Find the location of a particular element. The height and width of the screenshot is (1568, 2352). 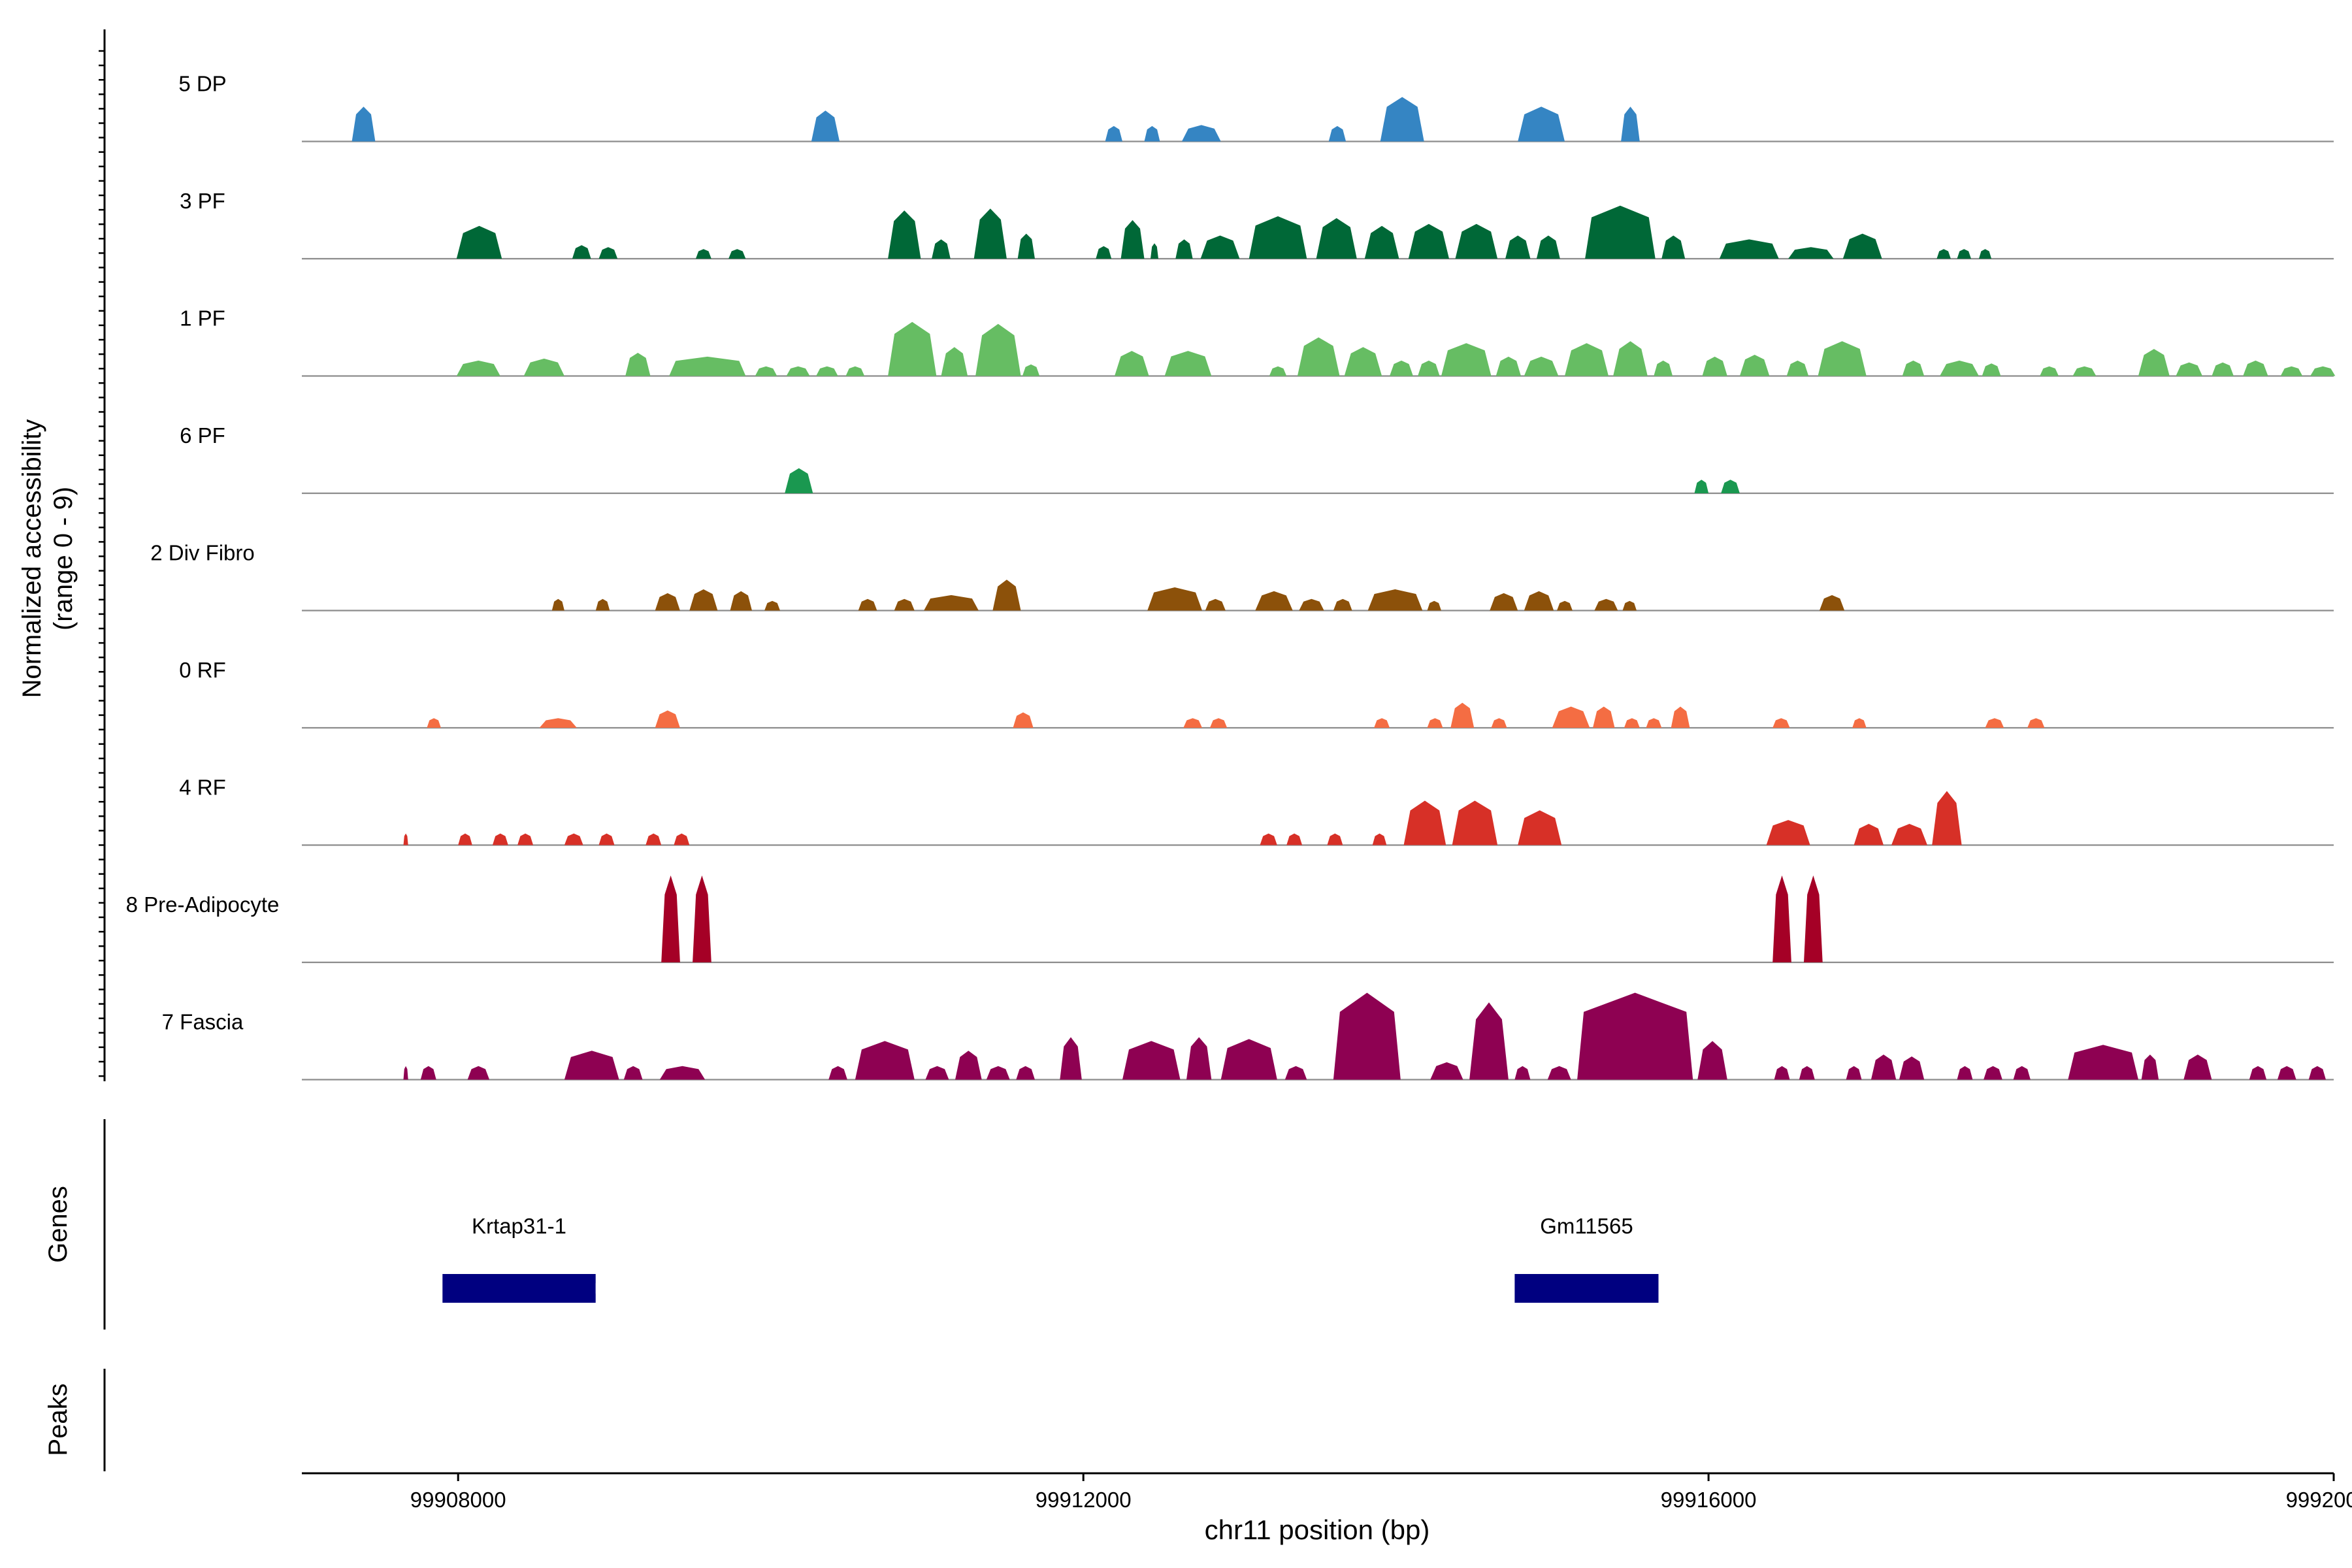

track-3-pf: 3 PF is located at coordinates (1257, 224).